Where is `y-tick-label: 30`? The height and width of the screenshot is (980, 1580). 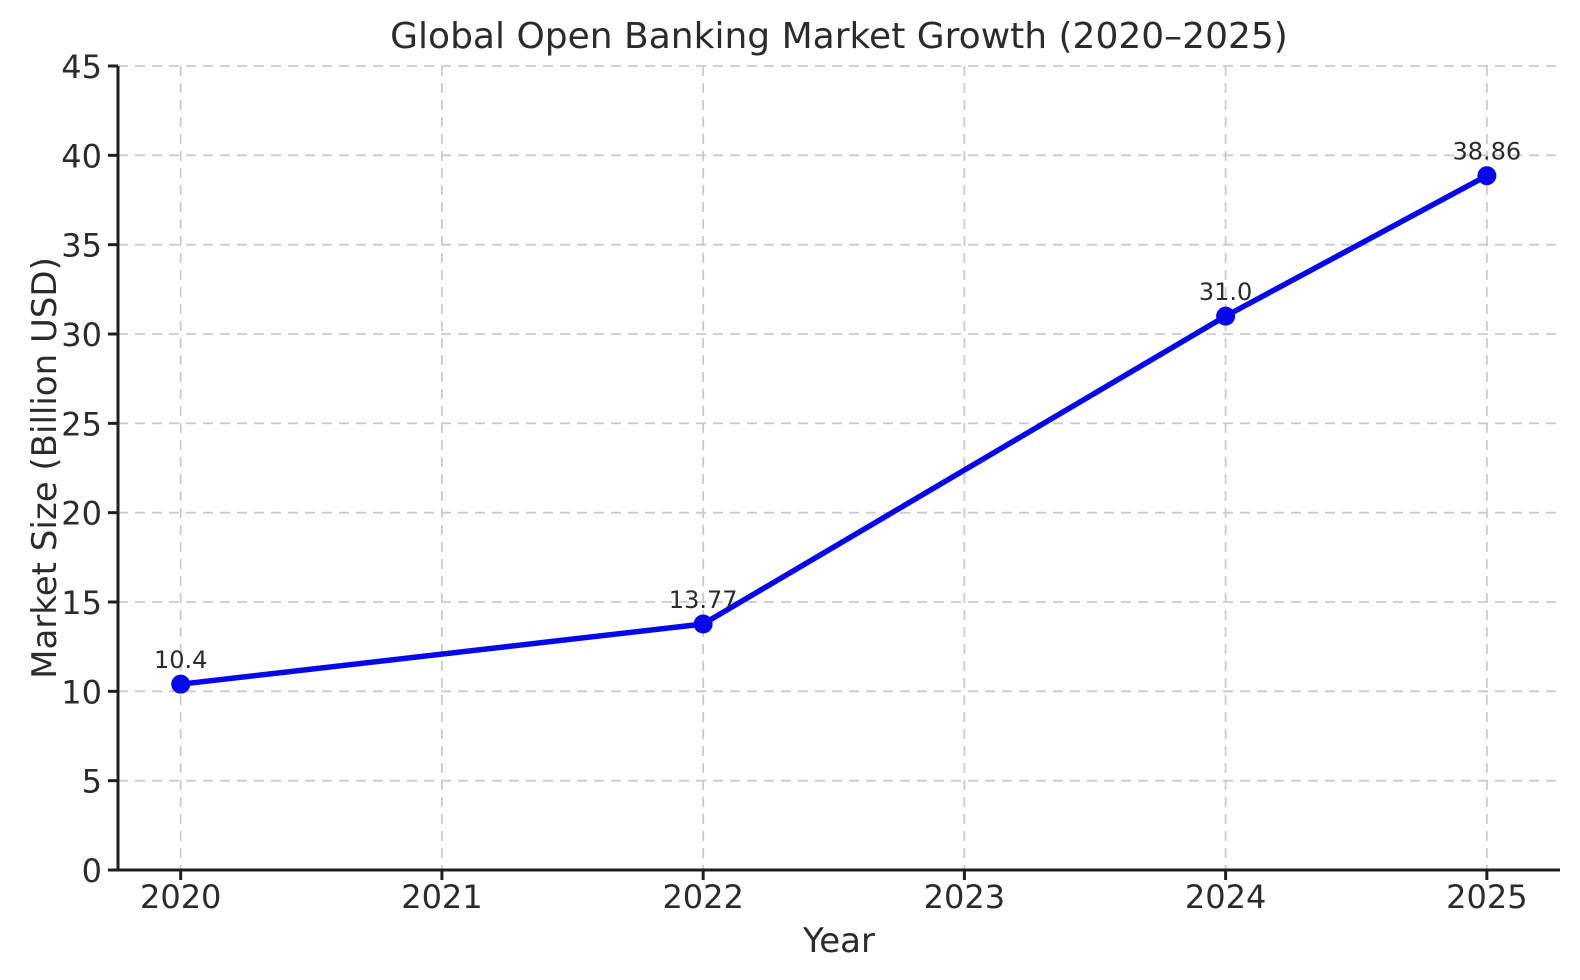
y-tick-label: 30 is located at coordinates (81, 335).